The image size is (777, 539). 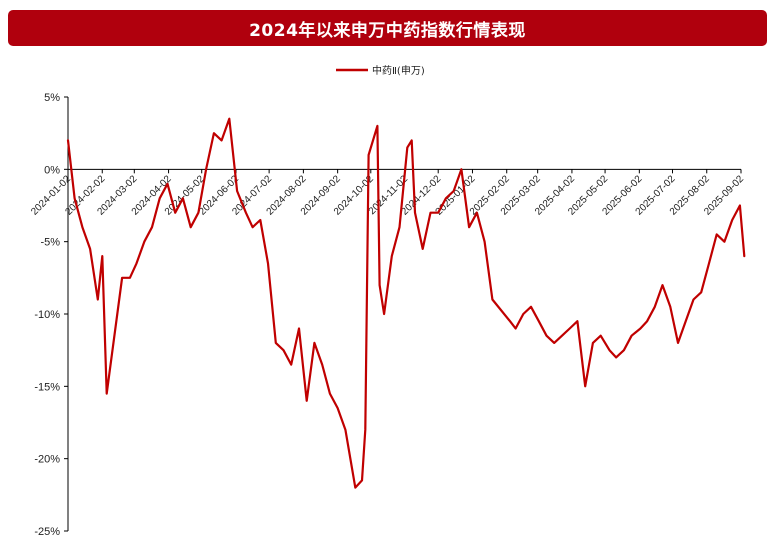 What do you see at coordinates (52, 98) in the screenshot?
I see `y-tick-label: 5%` at bounding box center [52, 98].